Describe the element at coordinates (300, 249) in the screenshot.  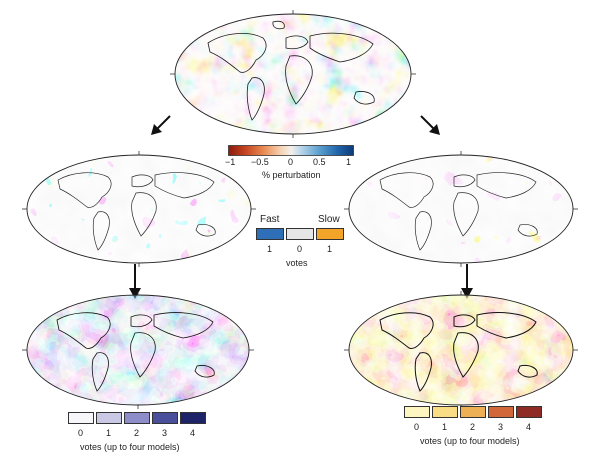
I see `neutral-vote-value: 0` at that location.